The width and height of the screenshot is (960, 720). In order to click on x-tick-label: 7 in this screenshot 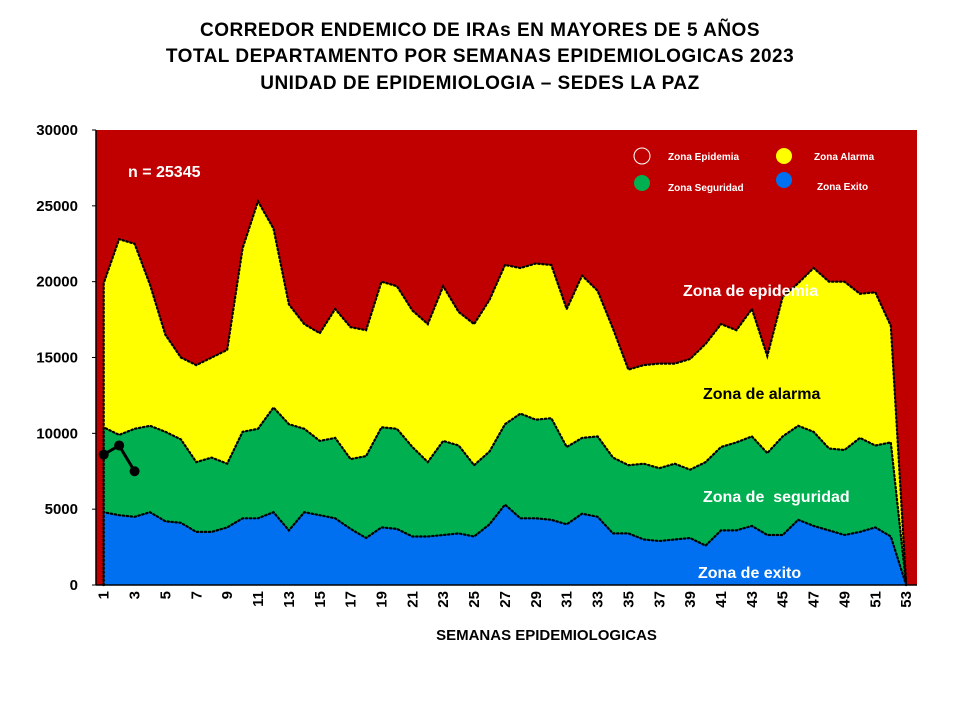, I will do `click(196, 595)`.